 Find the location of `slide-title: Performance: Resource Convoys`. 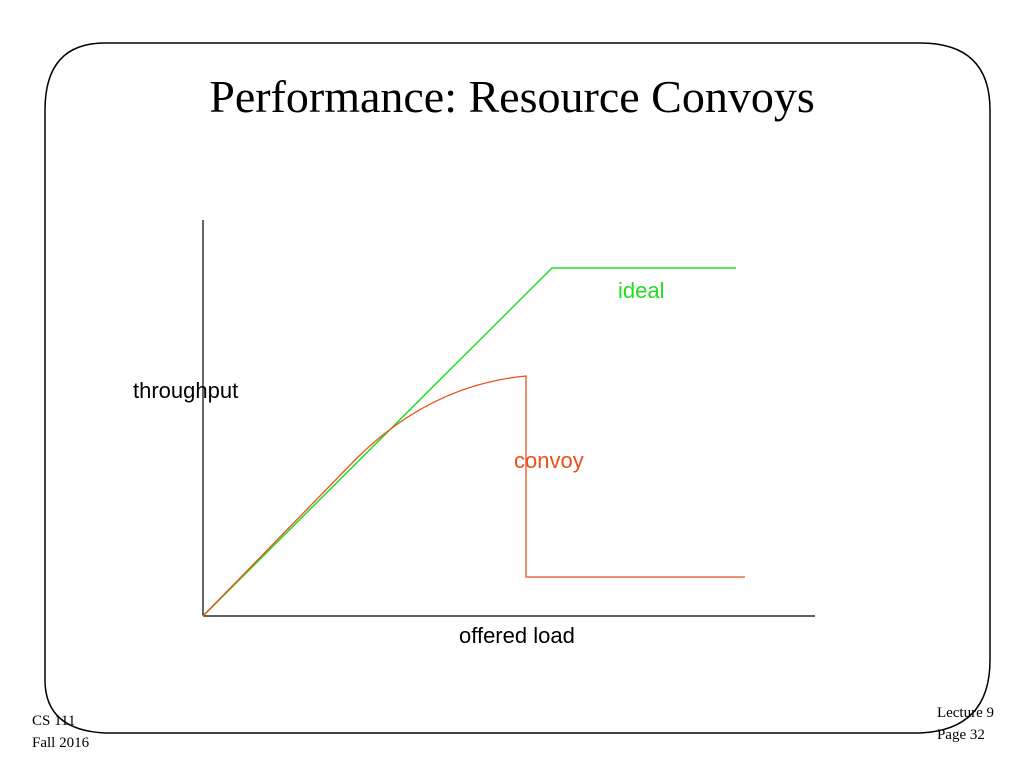

slide-title: Performance: Resource Convoys is located at coordinates (512, 96).